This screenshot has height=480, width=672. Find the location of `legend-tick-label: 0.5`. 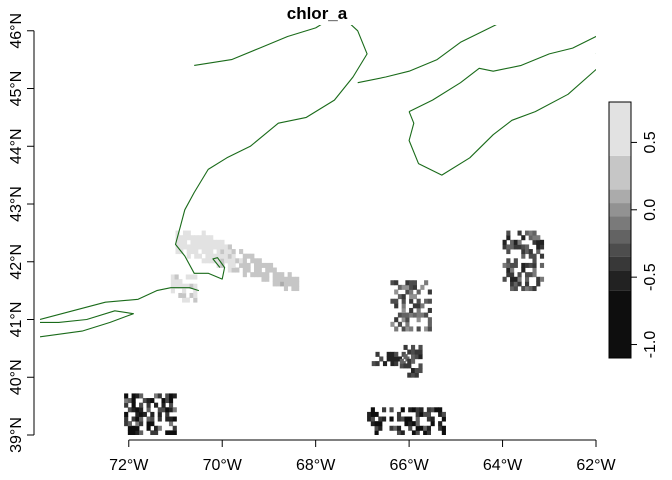

legend-tick-label: 0.5 is located at coordinates (650, 142).